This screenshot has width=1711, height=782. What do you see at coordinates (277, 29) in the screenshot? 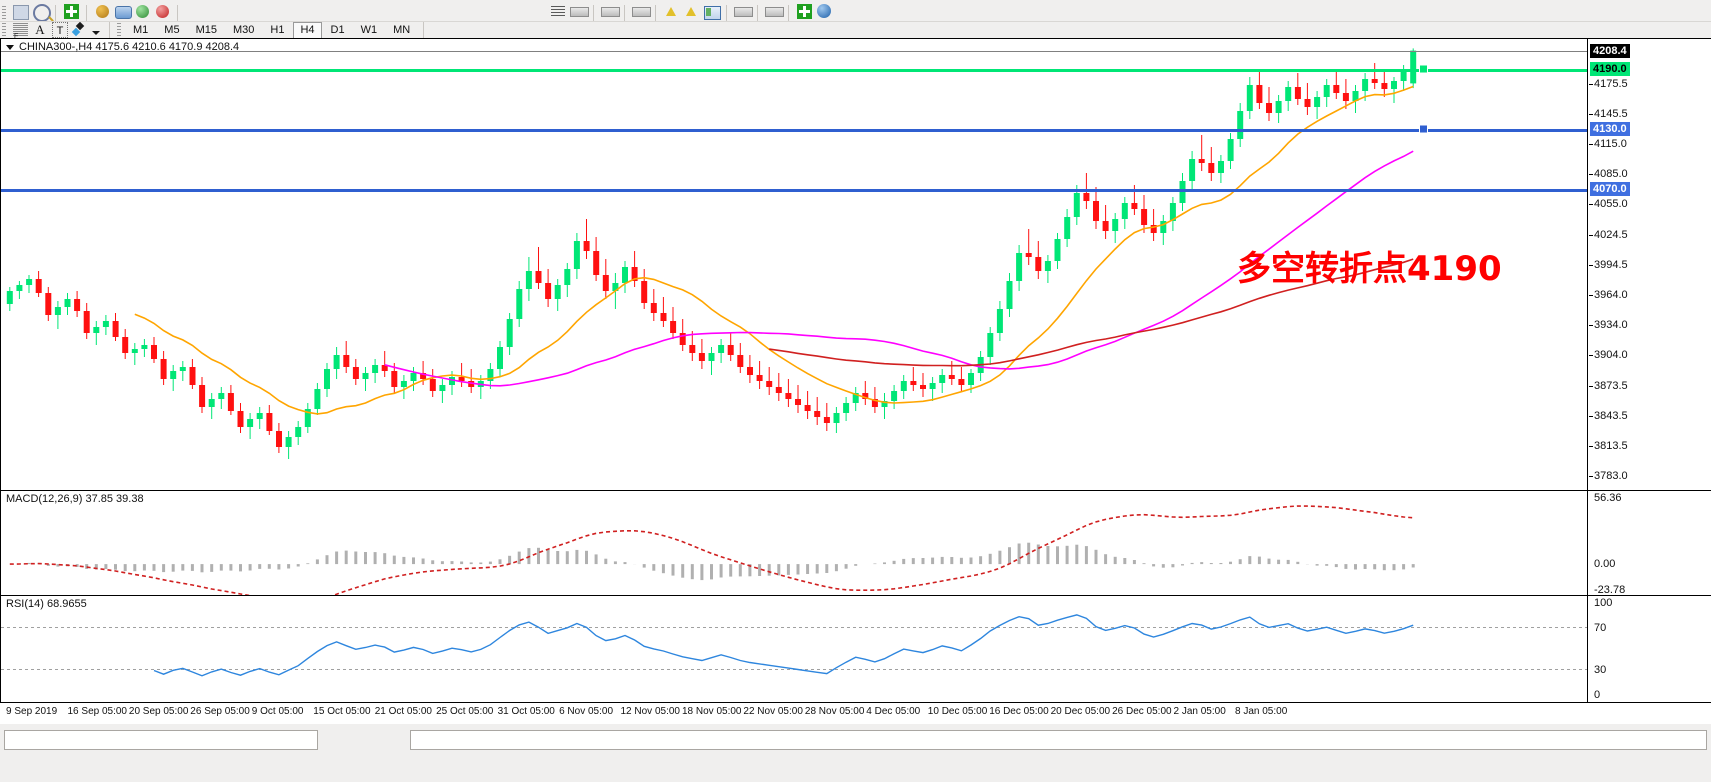
I see `timeframe-h1: H1` at bounding box center [277, 29].